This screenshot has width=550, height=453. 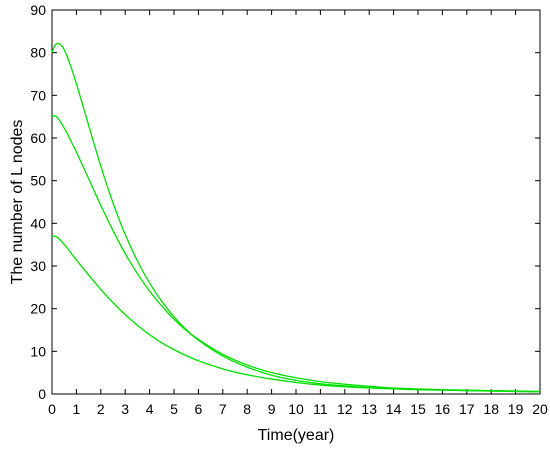 I want to click on y-tick-label: 0, so click(x=42, y=394).